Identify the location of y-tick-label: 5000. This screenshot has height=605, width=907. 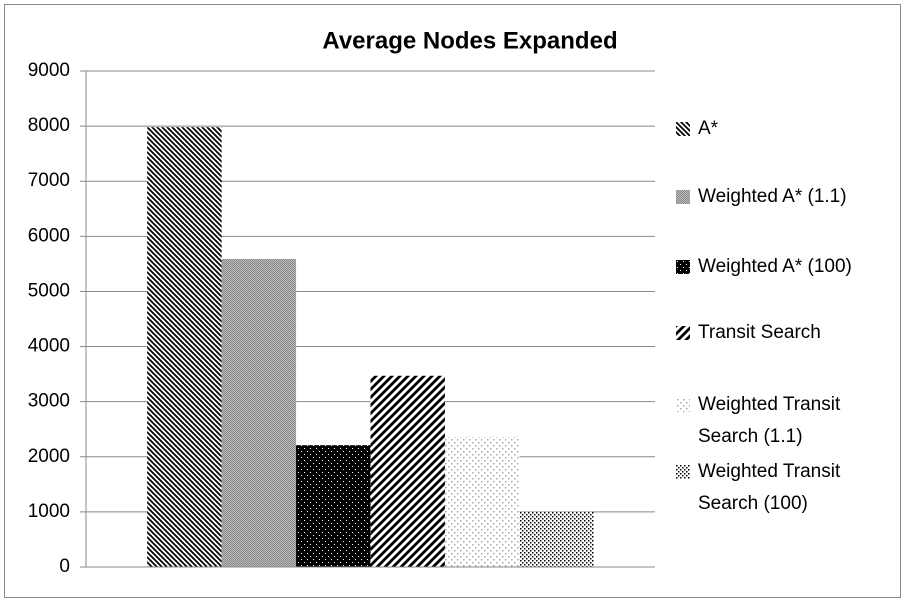
(49, 290).